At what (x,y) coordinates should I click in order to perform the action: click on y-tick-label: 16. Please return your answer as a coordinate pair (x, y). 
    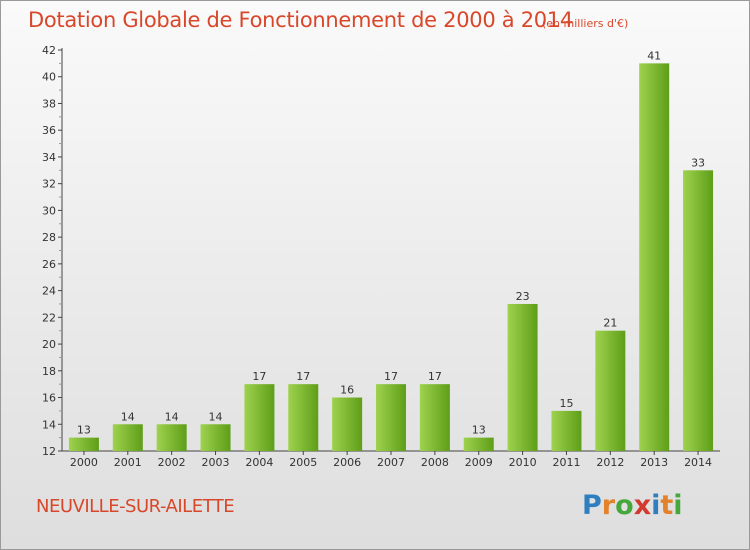
    Looking at the image, I should click on (49, 398).